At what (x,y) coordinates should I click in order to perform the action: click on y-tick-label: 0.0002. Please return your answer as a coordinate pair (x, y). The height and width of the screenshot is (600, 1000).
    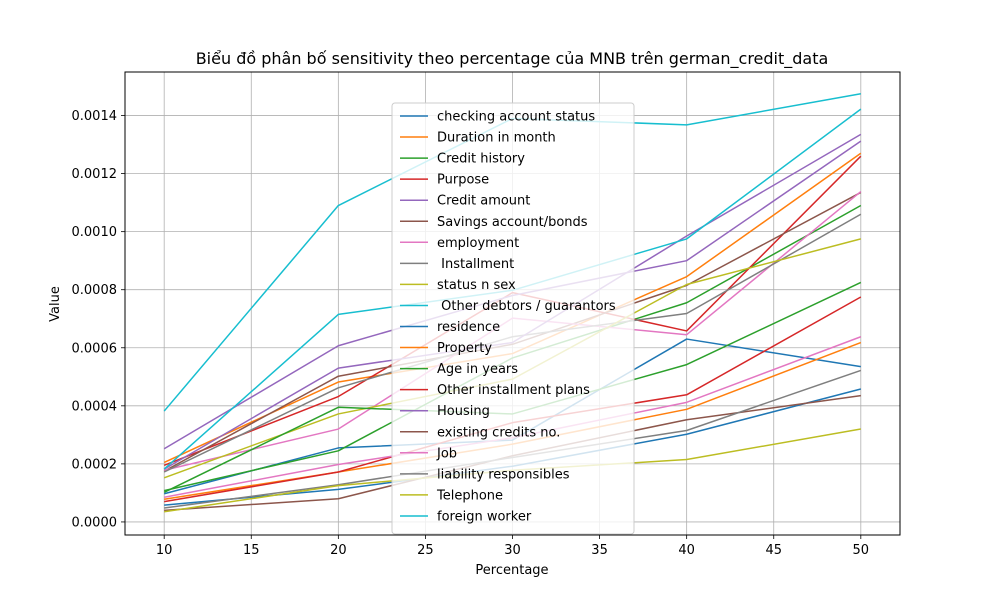
    Looking at the image, I should click on (95, 464).